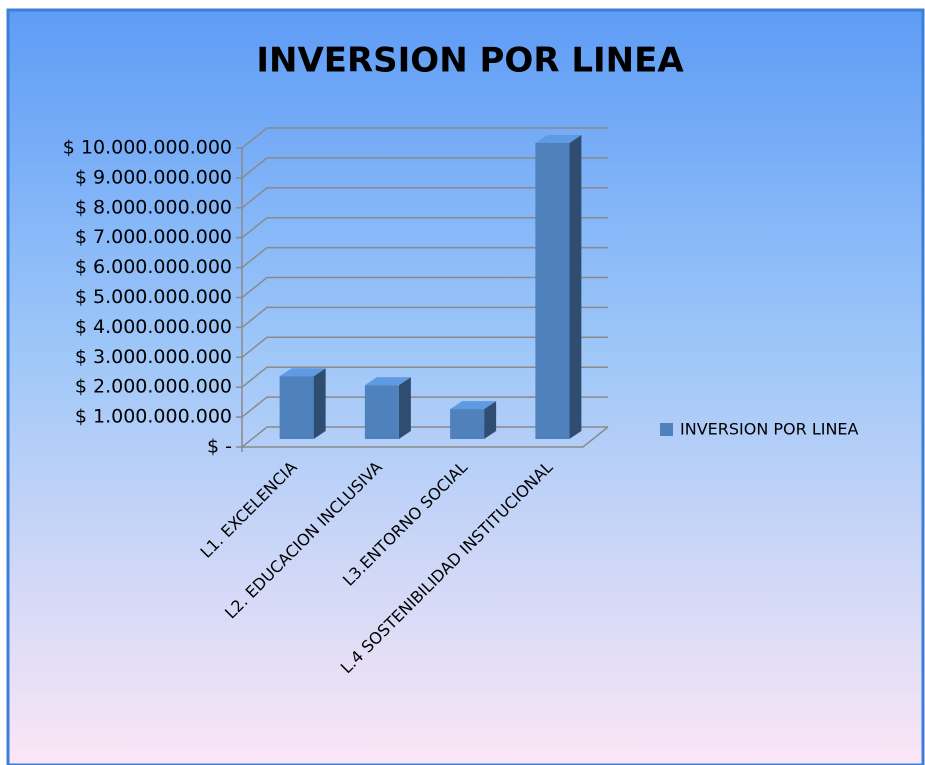 Image resolution: width=925 pixels, height=765 pixels. I want to click on y-tick-label: $ 9.000.000.000, so click(153, 177).